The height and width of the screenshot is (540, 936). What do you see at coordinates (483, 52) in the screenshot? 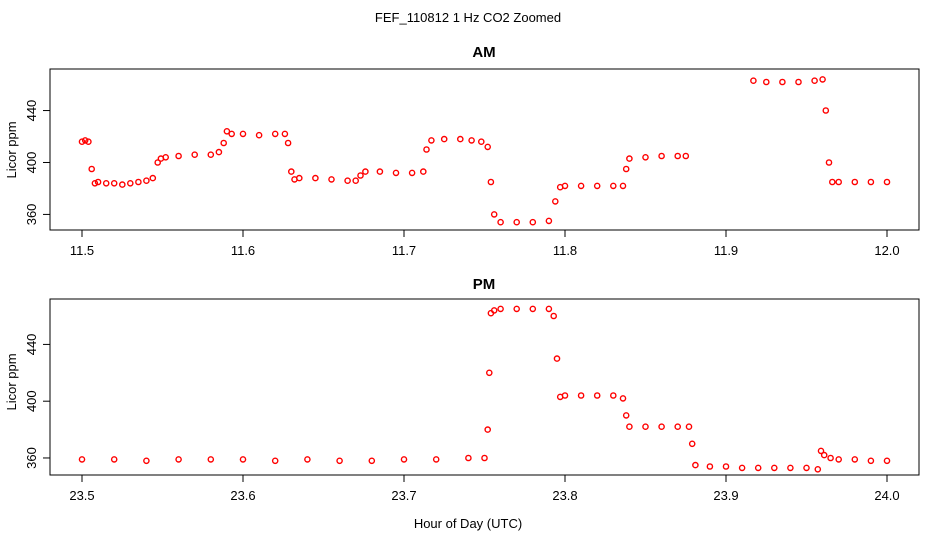
I see `chart-am-title: AM` at bounding box center [483, 52].